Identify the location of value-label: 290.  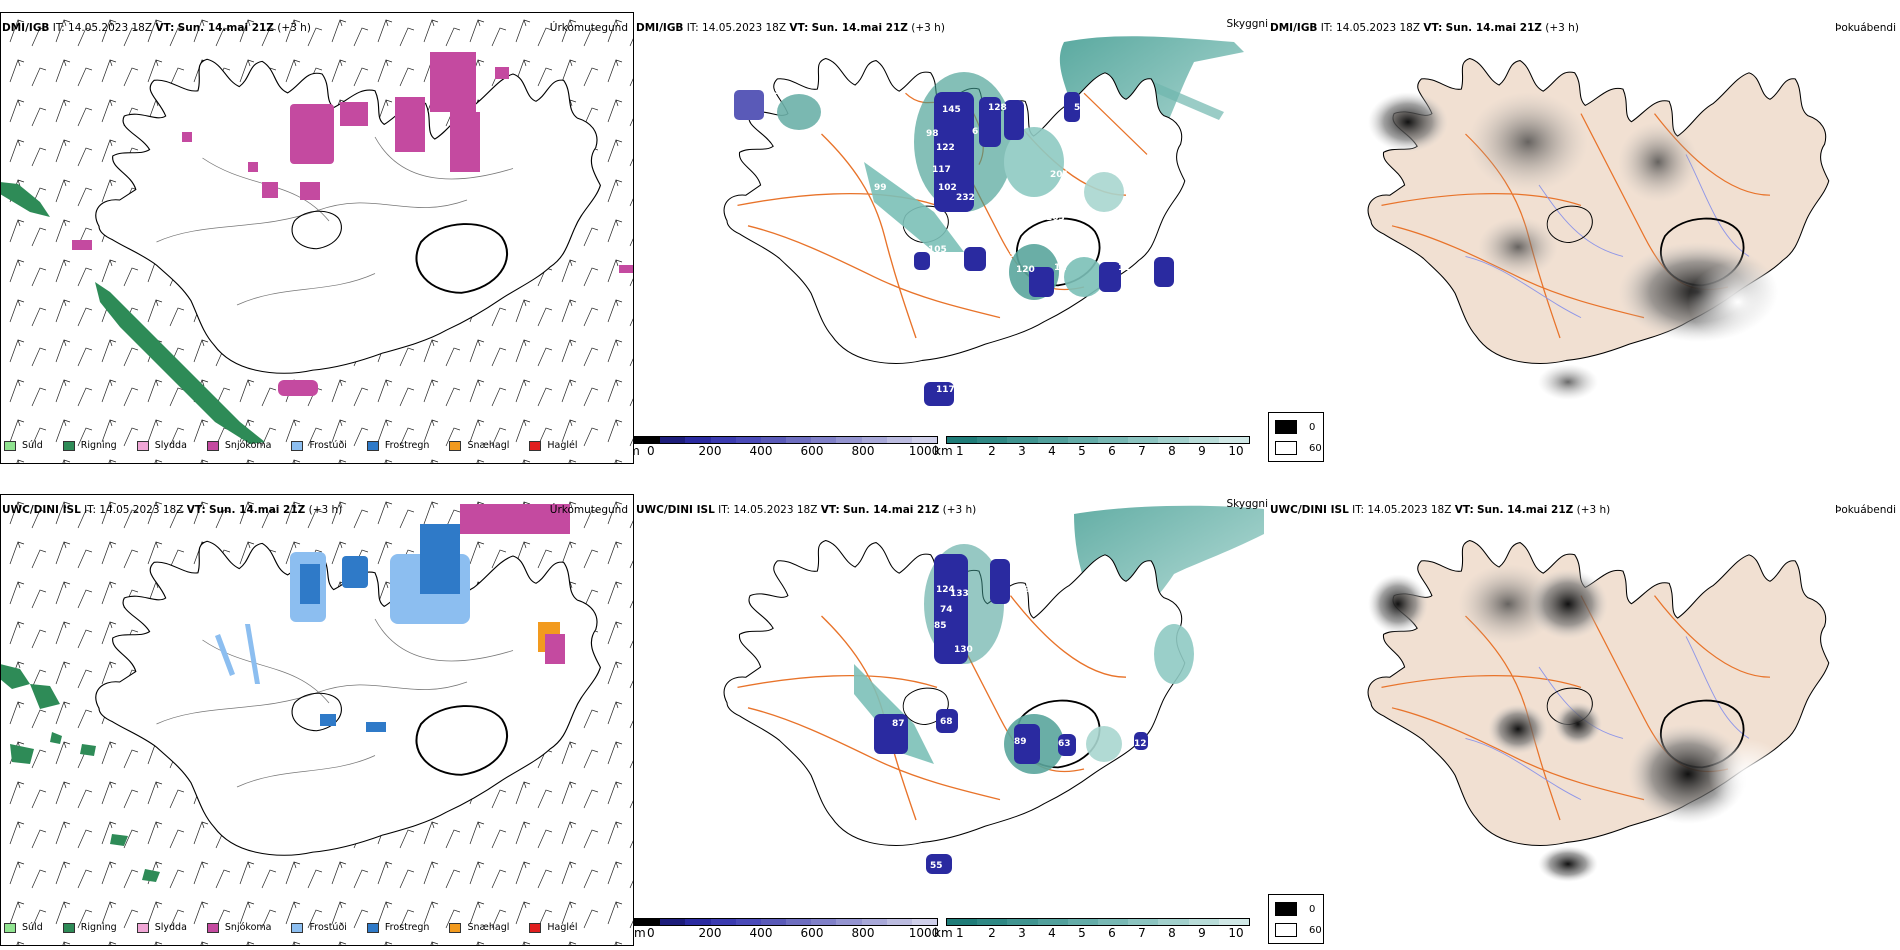
(1038, 574).